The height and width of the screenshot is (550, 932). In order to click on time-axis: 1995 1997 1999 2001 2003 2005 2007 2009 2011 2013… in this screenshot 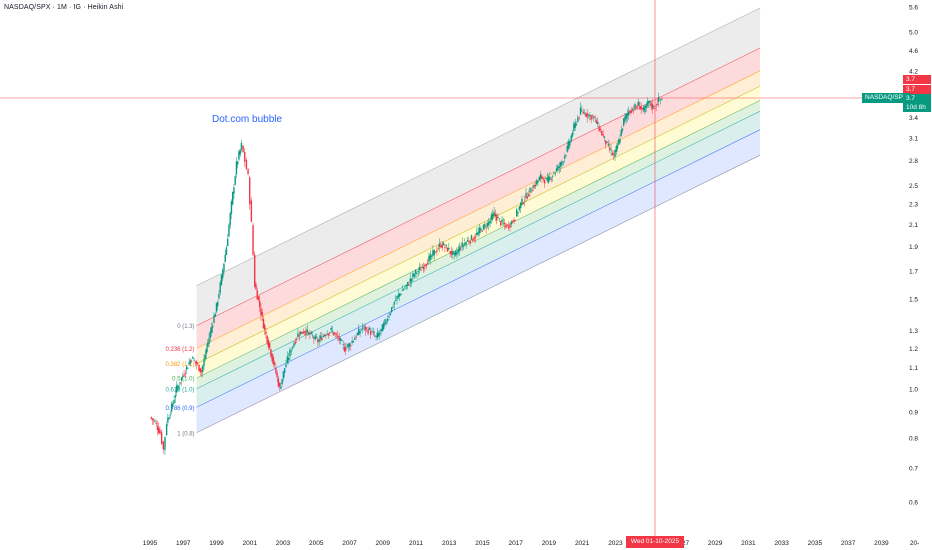, I will do `click(531, 543)`.